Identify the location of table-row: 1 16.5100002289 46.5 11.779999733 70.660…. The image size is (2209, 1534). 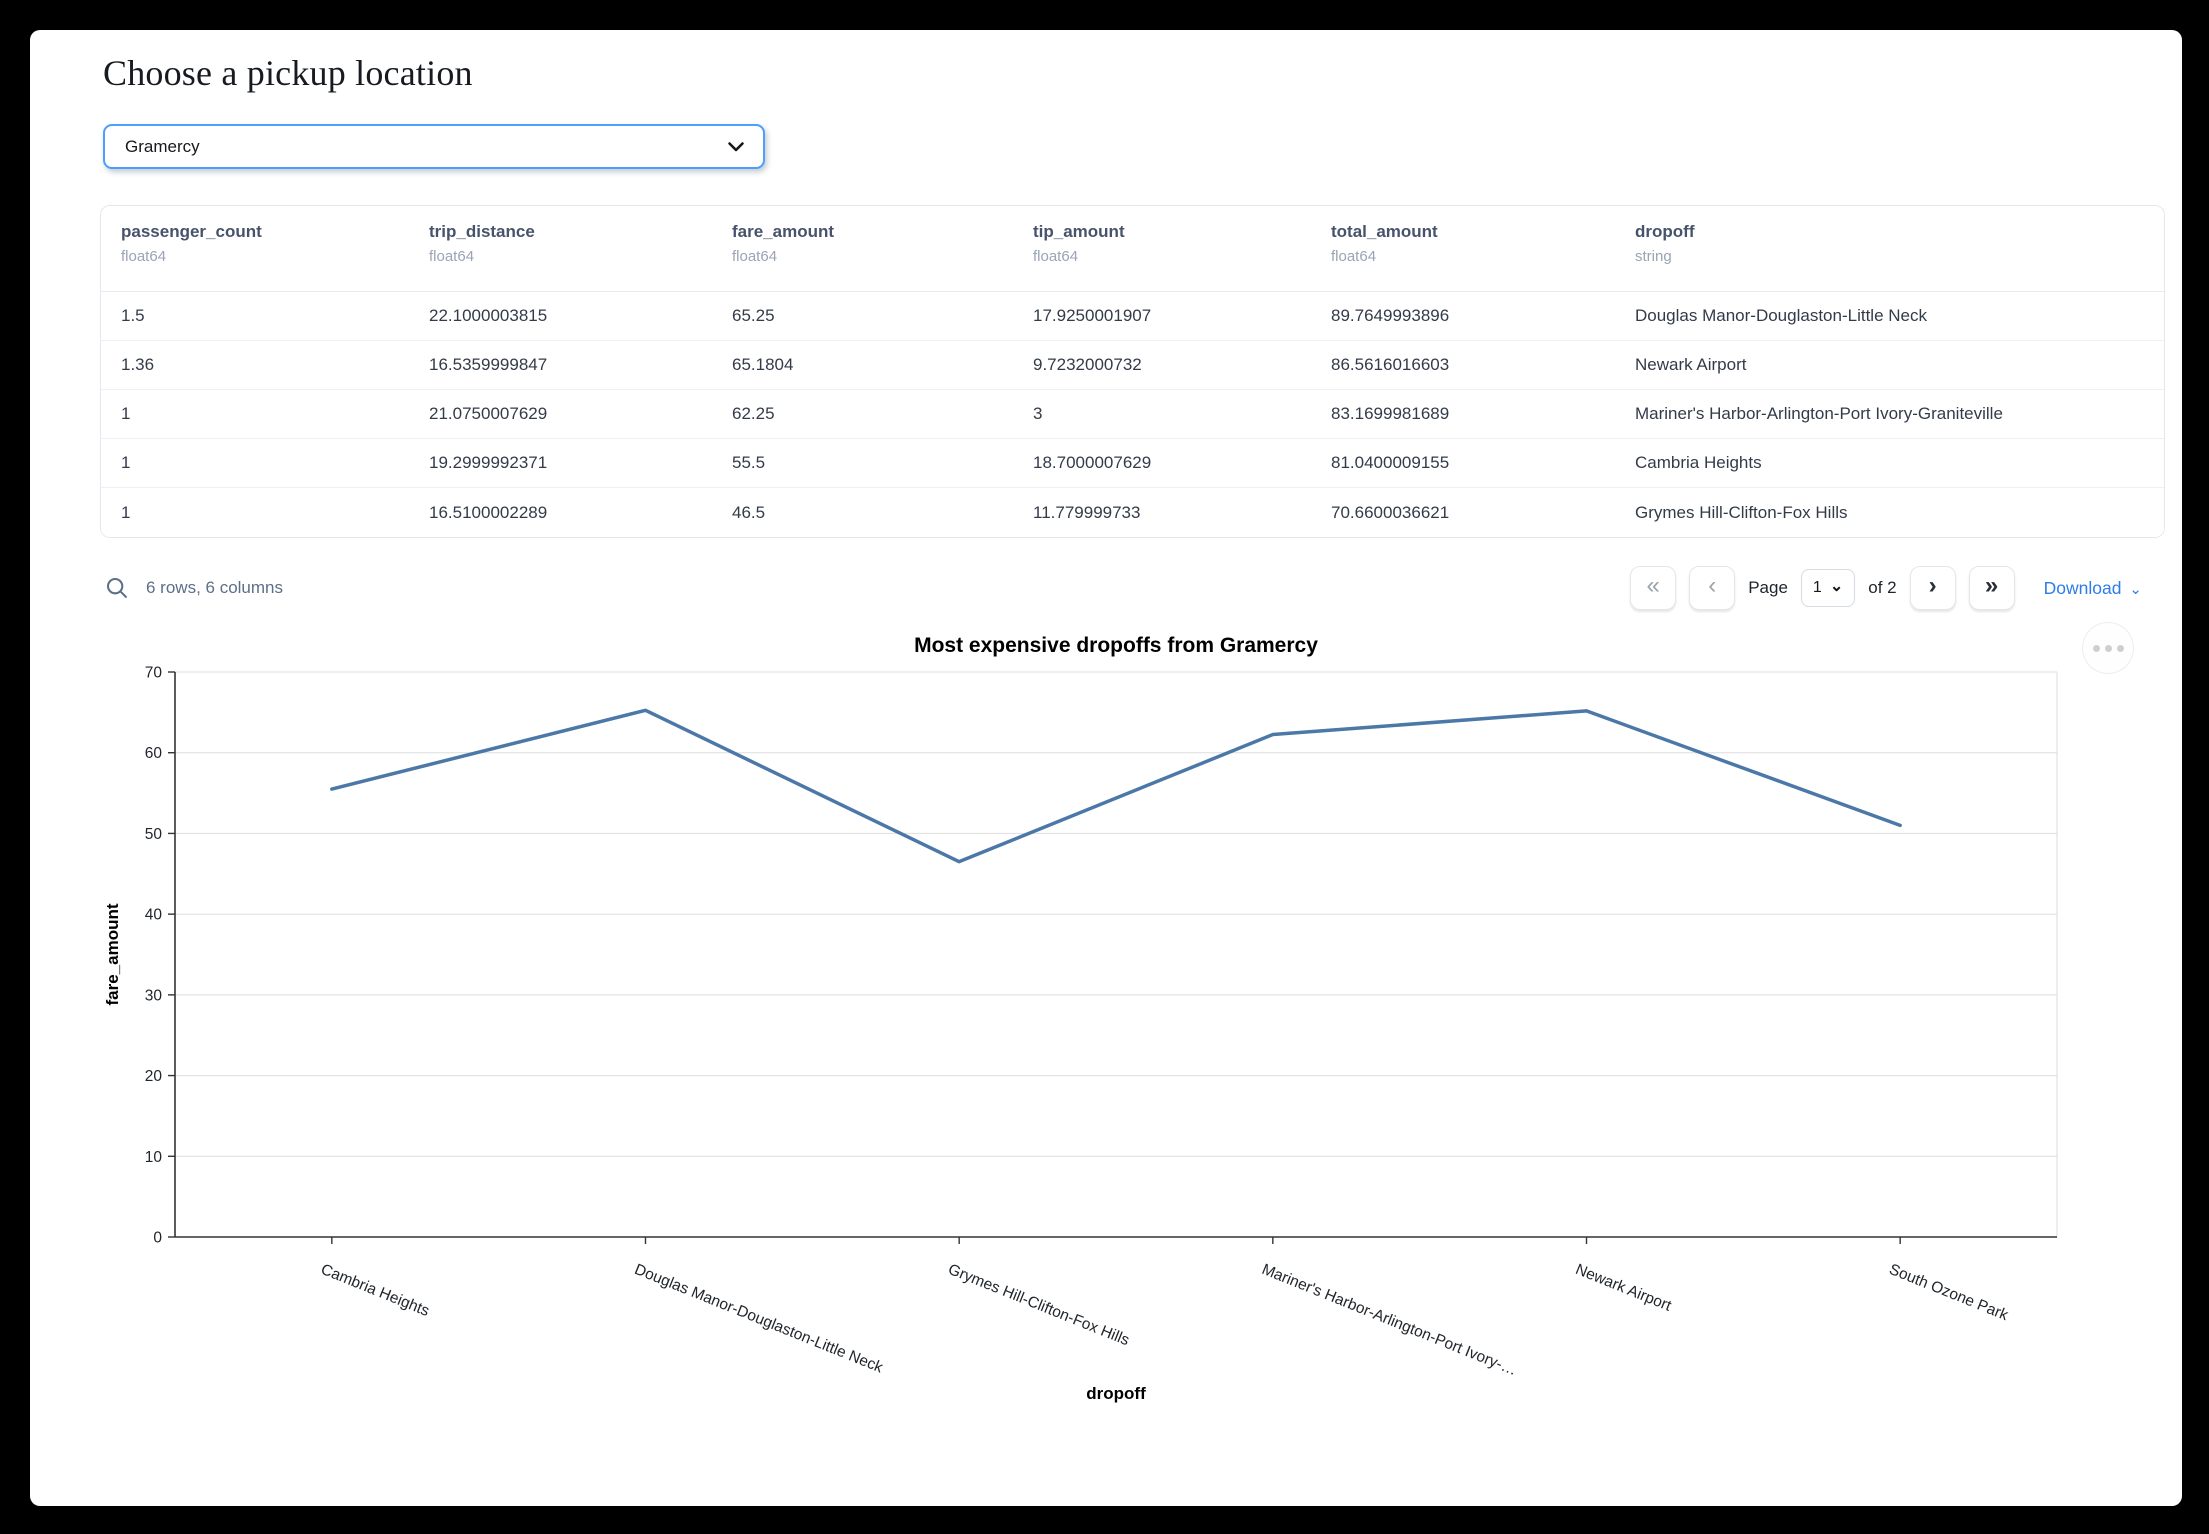
(1132, 512).